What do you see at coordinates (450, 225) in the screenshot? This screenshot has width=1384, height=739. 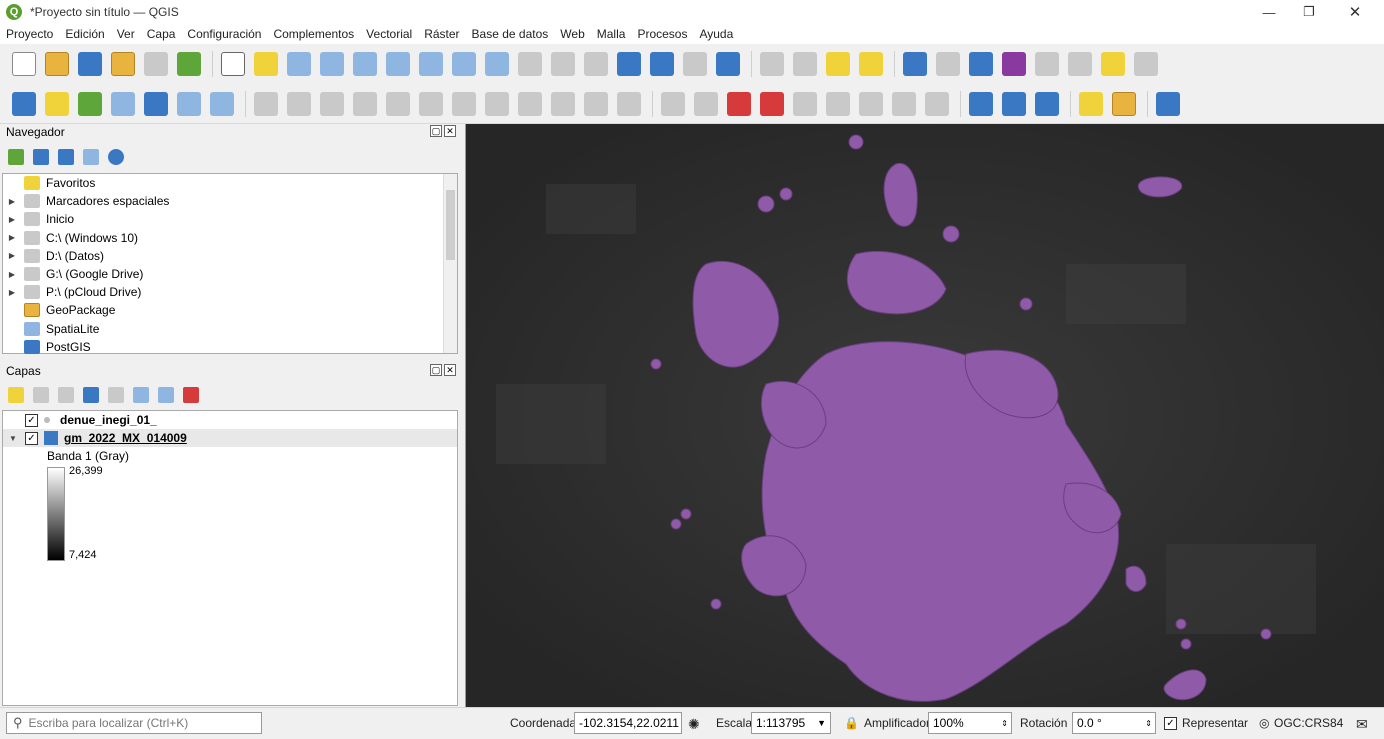 I see `scrollbar-thumb` at bounding box center [450, 225].